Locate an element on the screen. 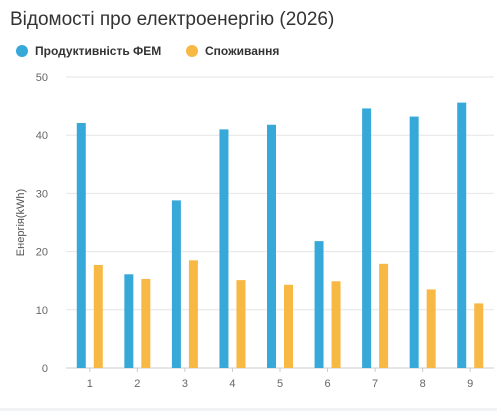 Image resolution: width=497 pixels, height=411 pixels. y-tick-label-10: 10 is located at coordinates (42, 311).